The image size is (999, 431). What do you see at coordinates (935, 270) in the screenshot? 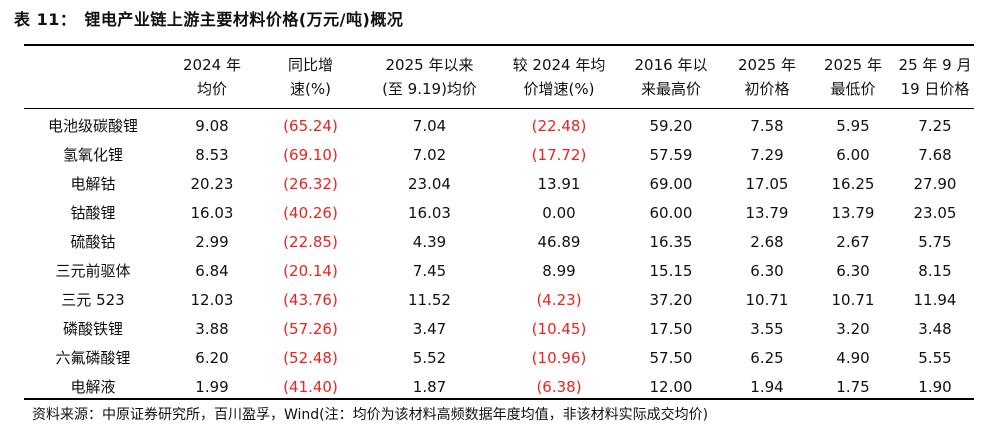
I see `table-cell: 8.15` at bounding box center [935, 270].